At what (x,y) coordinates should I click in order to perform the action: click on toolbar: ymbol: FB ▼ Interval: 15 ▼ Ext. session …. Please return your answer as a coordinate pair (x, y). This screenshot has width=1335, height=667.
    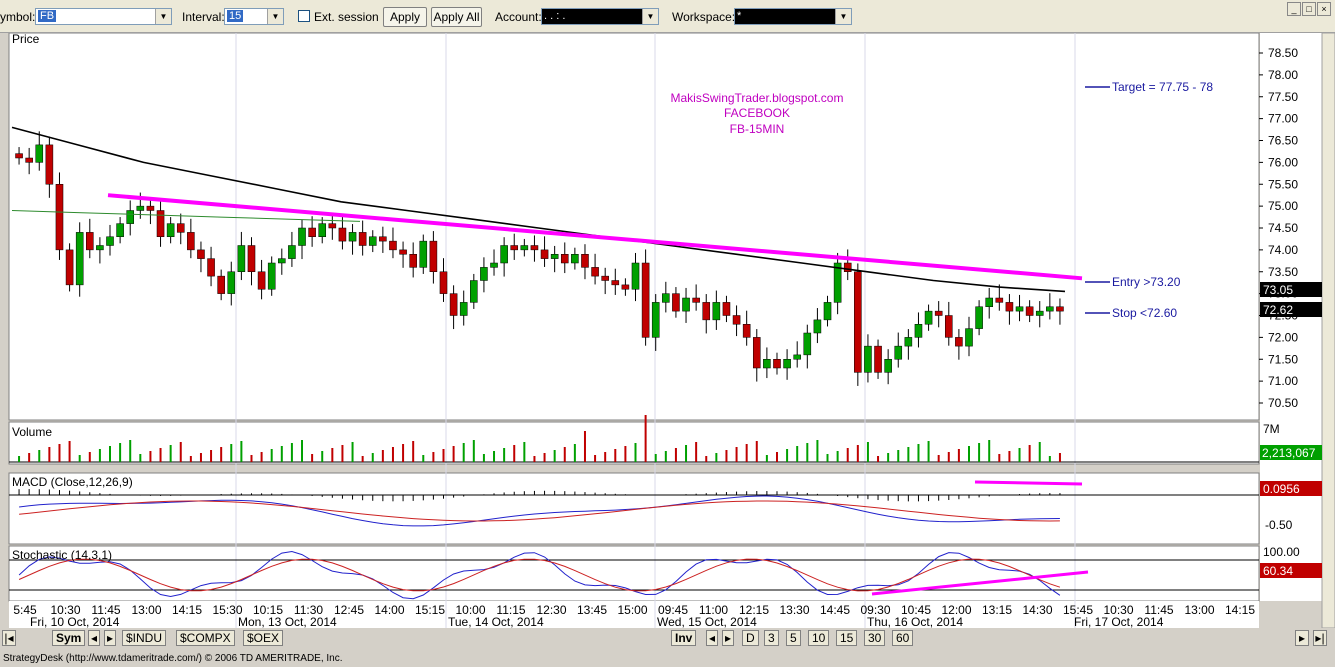
    Looking at the image, I should click on (667, 16).